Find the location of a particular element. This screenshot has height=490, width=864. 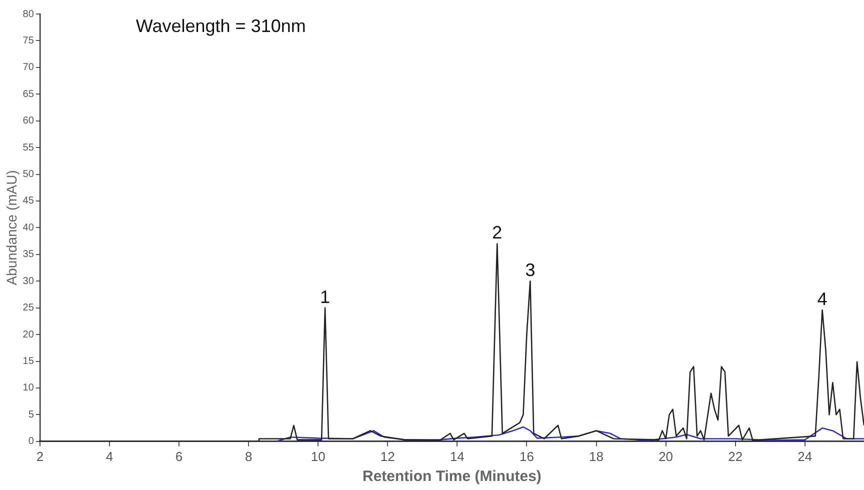

annotation: Wavelength = 310nm is located at coordinates (221, 26).